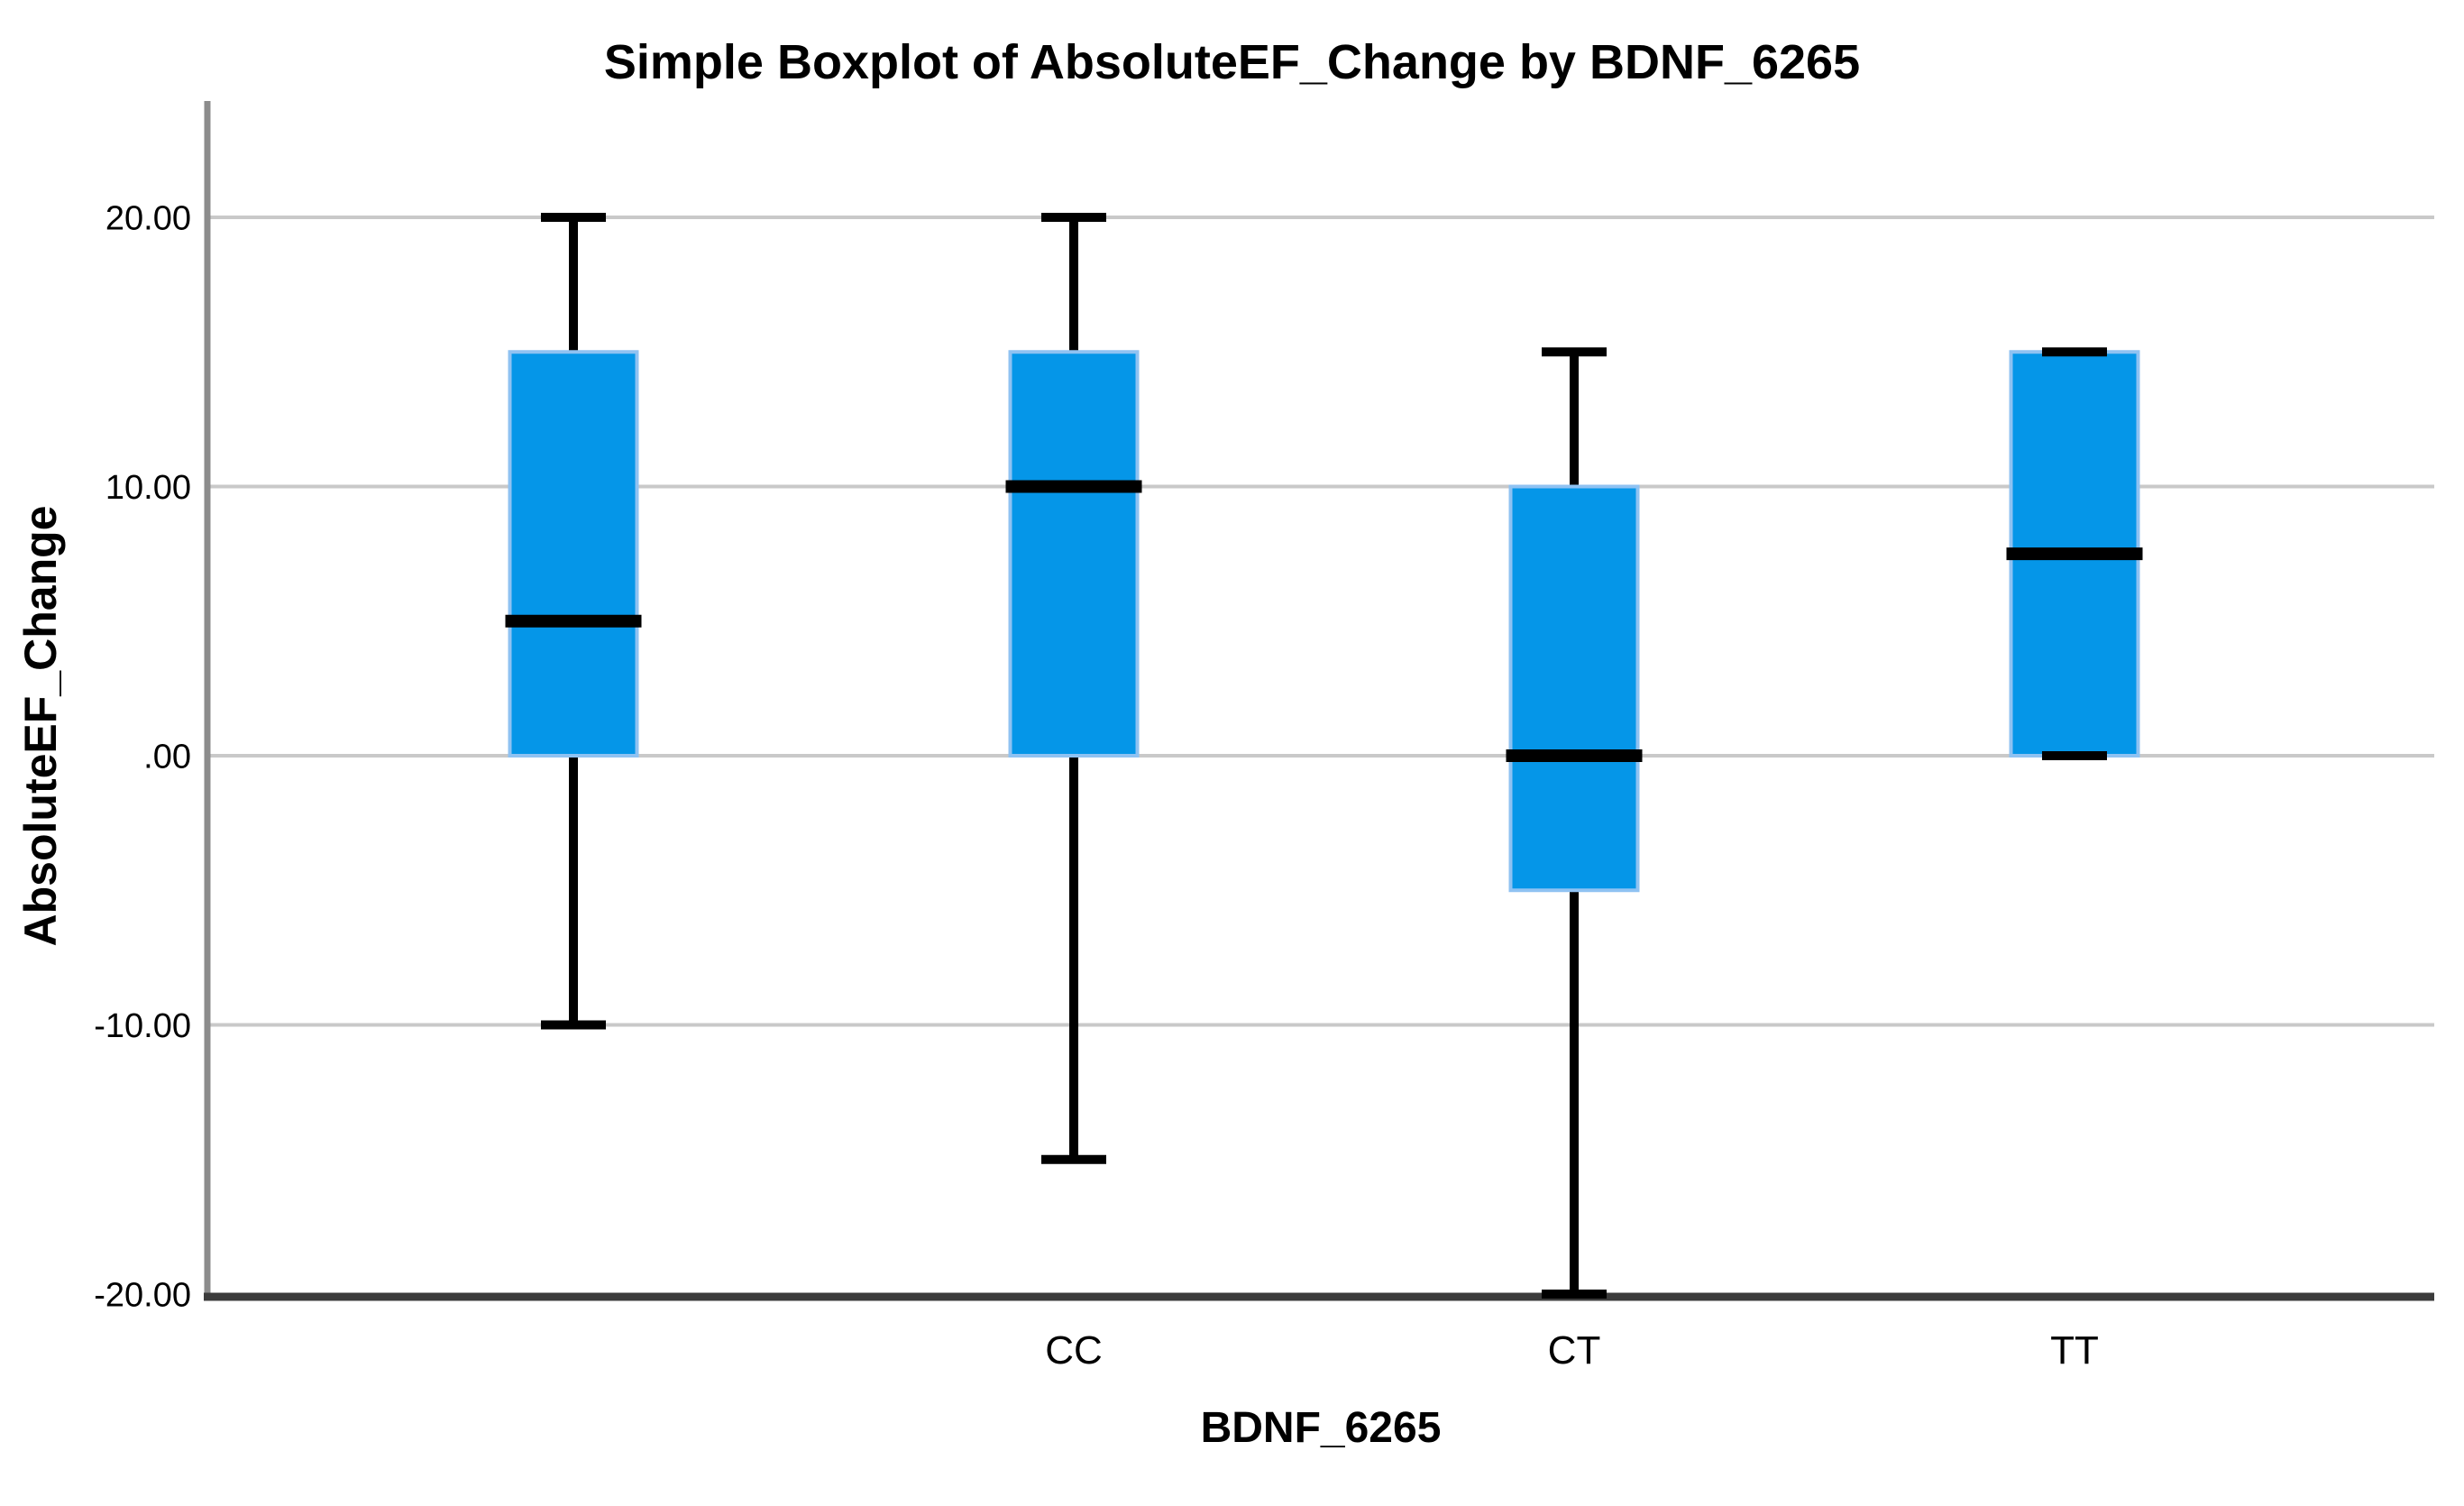  What do you see at coordinates (167, 757) in the screenshot?
I see `y-tick-label: .00` at bounding box center [167, 757].